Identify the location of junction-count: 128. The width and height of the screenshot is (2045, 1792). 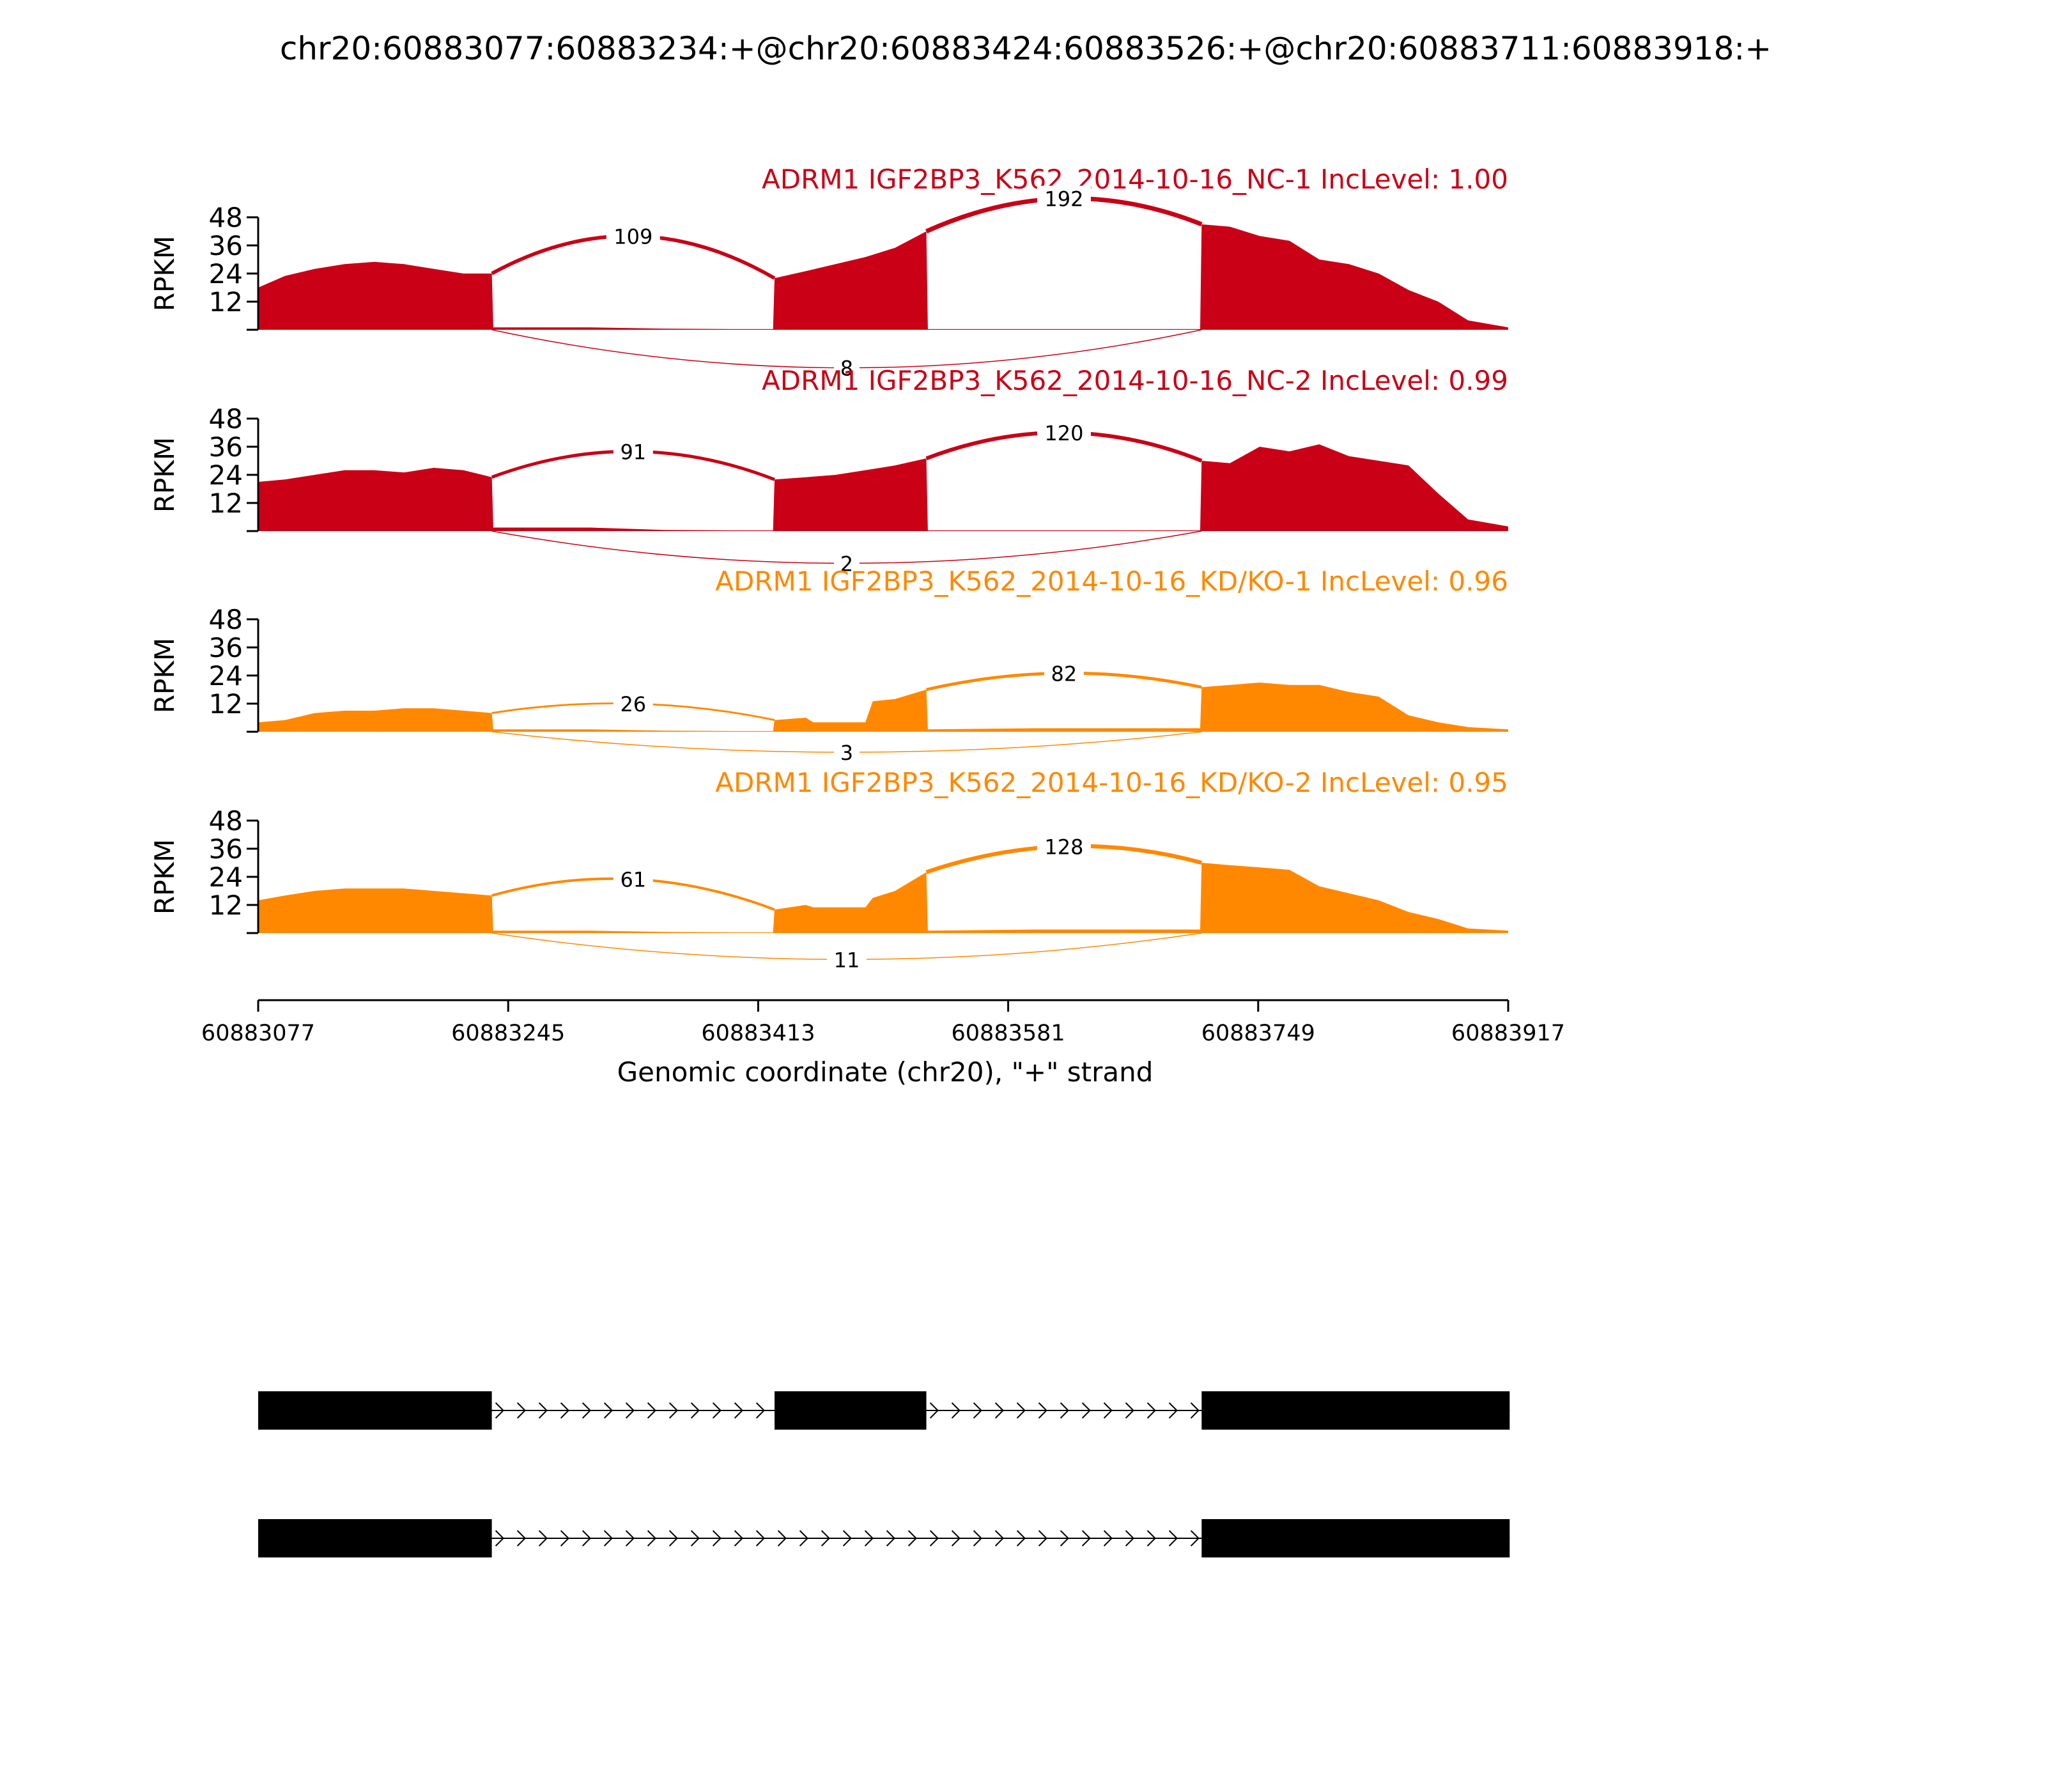
(1063, 847).